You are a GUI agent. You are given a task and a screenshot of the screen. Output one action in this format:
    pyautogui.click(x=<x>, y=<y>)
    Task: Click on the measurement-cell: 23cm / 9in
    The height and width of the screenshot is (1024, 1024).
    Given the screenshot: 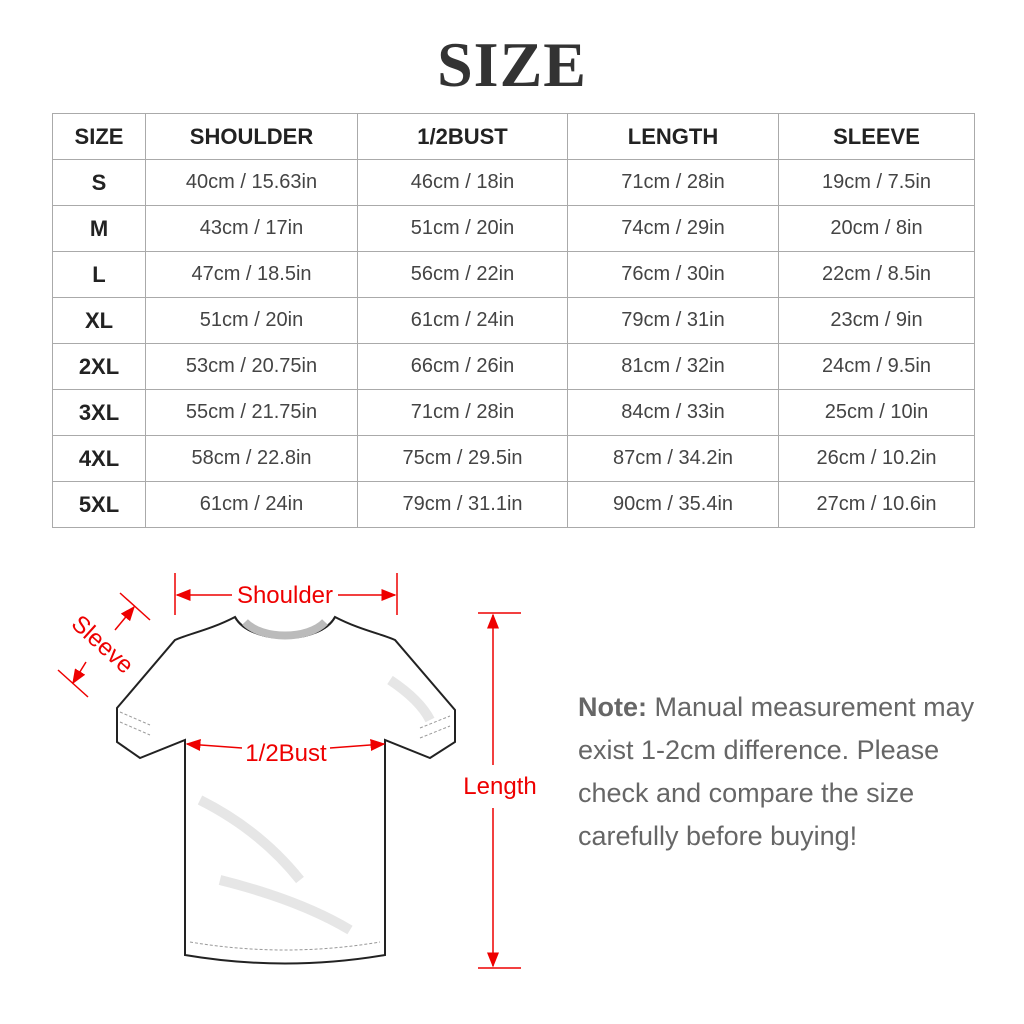 What is the action you would take?
    pyautogui.click(x=876, y=320)
    